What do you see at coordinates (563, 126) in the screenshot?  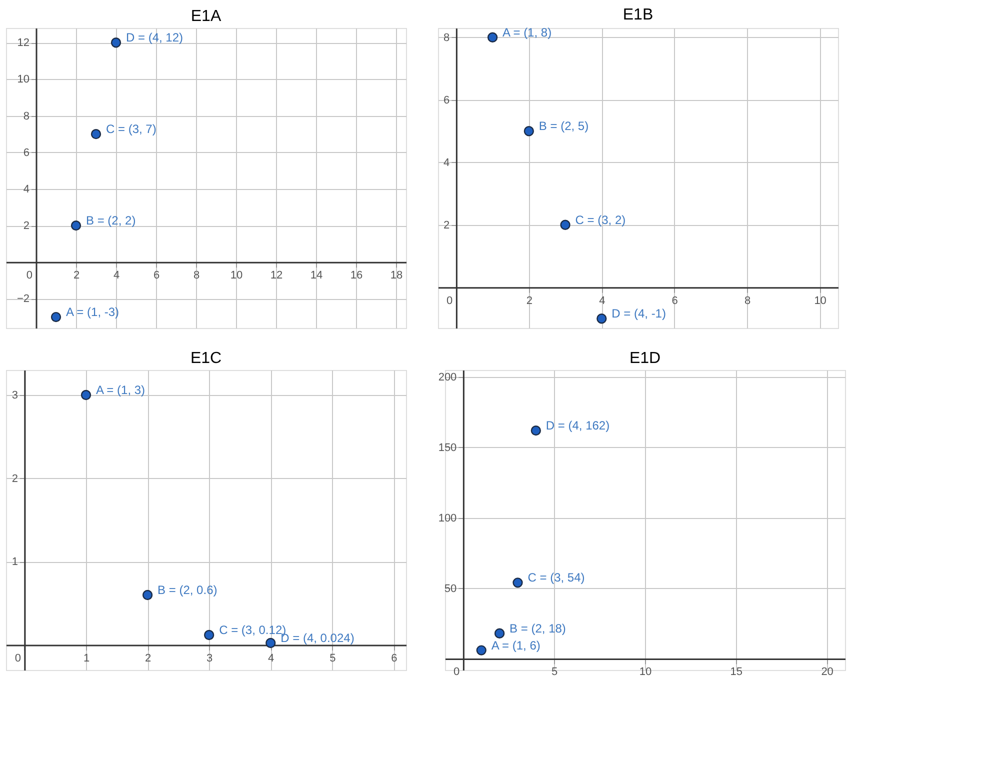 I see `annotation: B = (2, 5)` at bounding box center [563, 126].